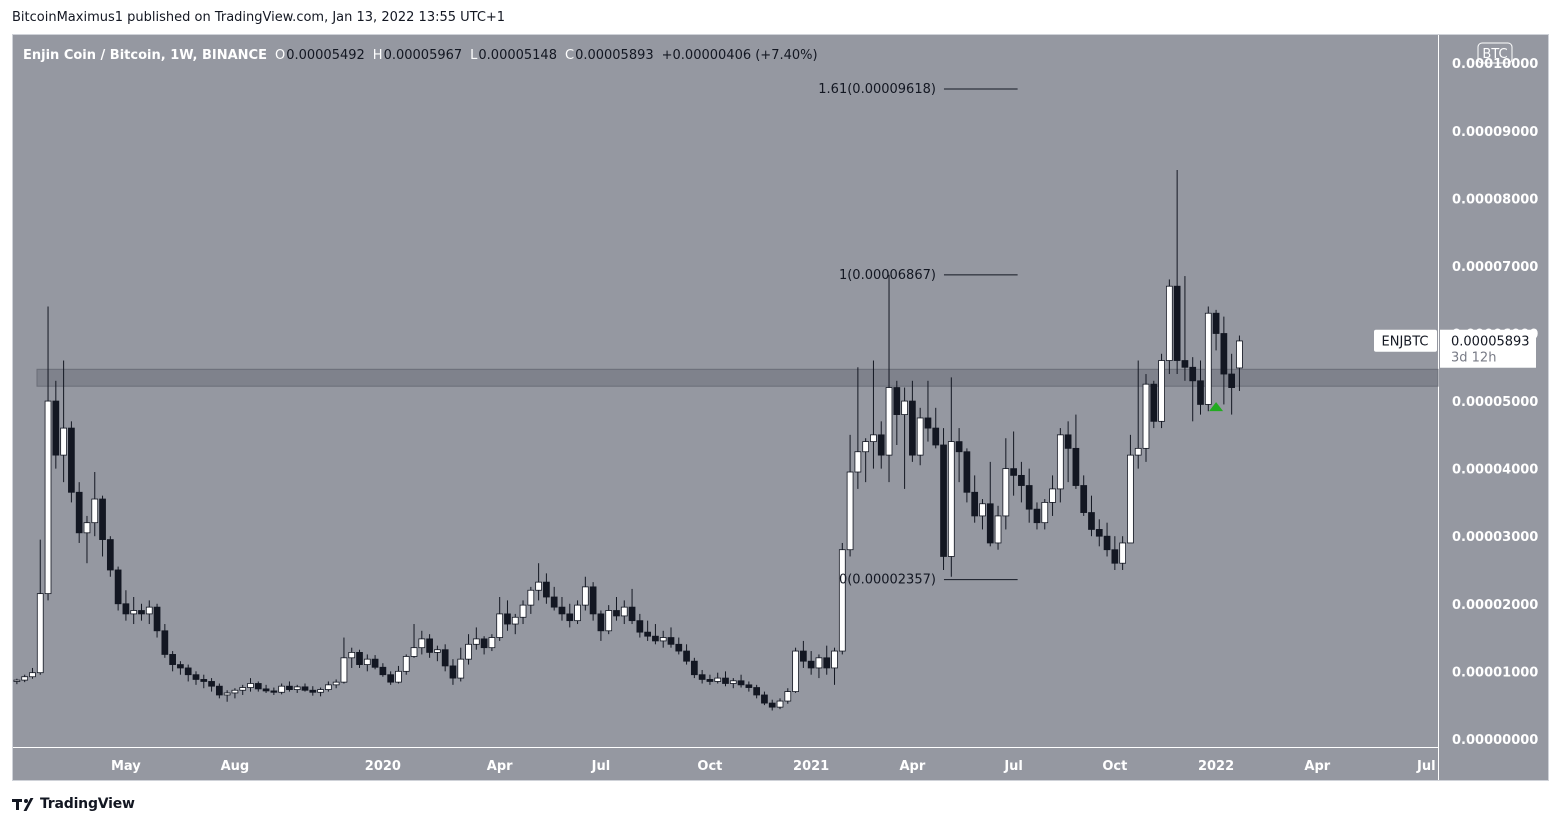 This screenshot has height=826, width=1562. I want to click on tradingview-footer: TradingView, so click(73, 804).